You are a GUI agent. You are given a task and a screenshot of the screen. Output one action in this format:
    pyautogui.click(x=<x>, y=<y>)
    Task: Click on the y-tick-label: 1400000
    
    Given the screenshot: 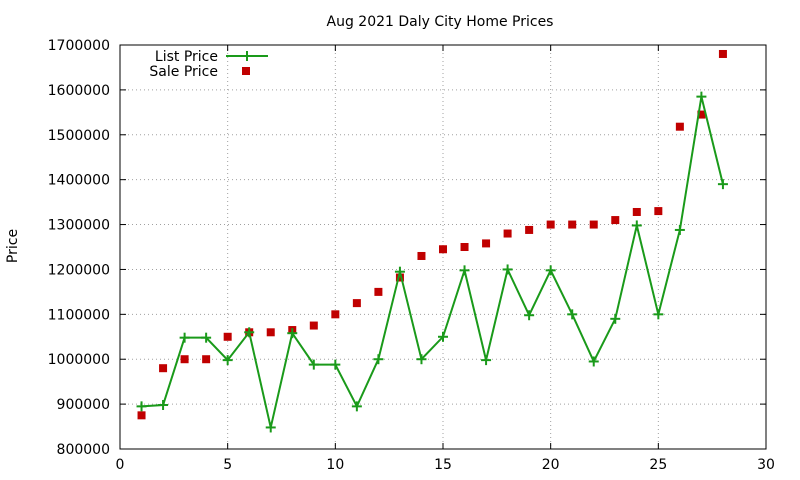 What is the action you would take?
    pyautogui.click(x=79, y=181)
    